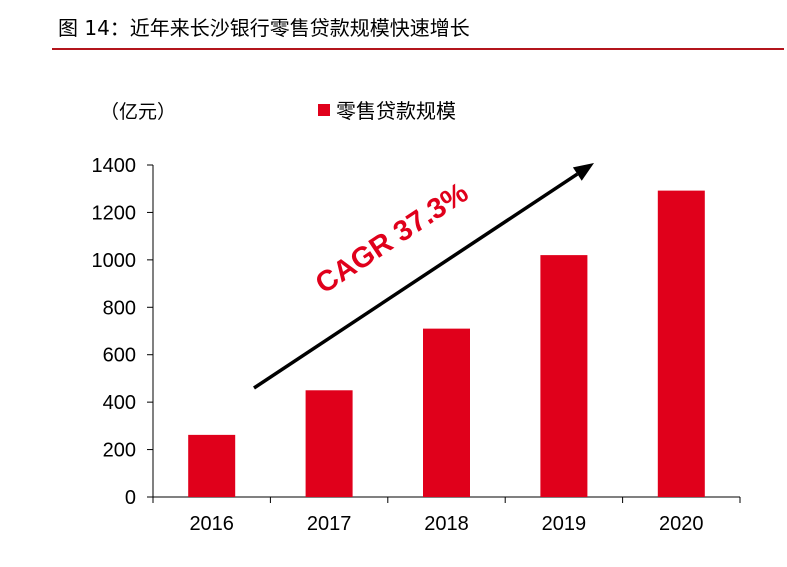  I want to click on legend-swatch, so click(324, 109).